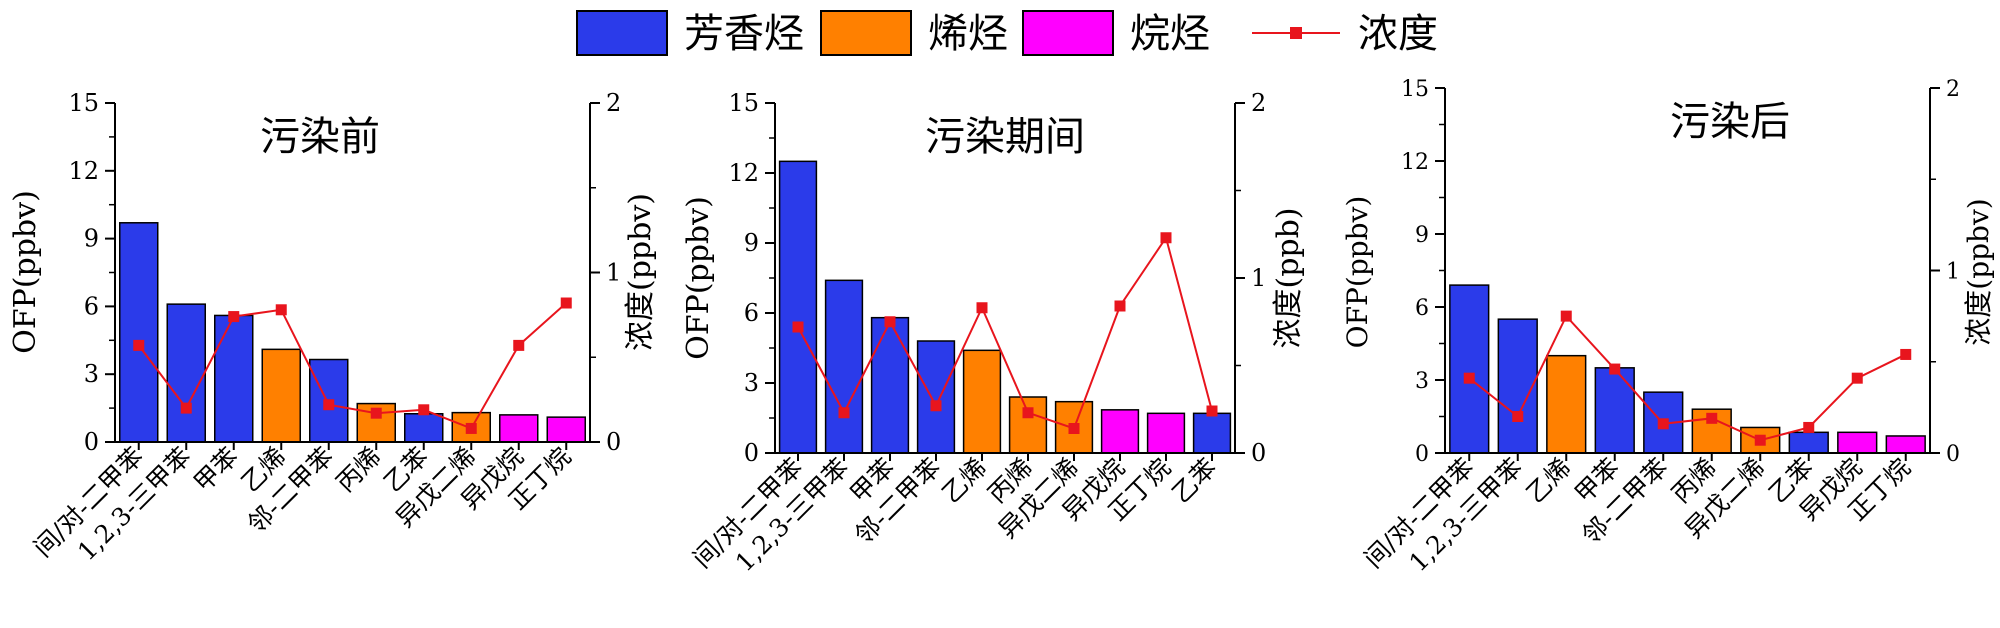 The height and width of the screenshot is (628, 2000). I want to click on legend-label-alkene: 烯烃, so click(968, 34).